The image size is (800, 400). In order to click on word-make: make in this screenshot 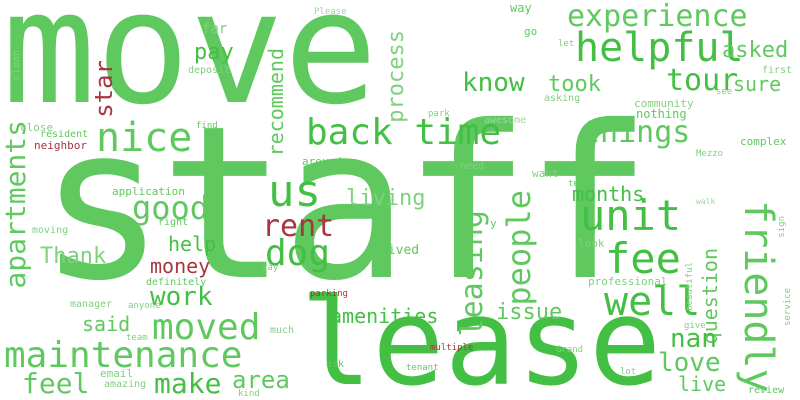, I will do `click(188, 383)`.